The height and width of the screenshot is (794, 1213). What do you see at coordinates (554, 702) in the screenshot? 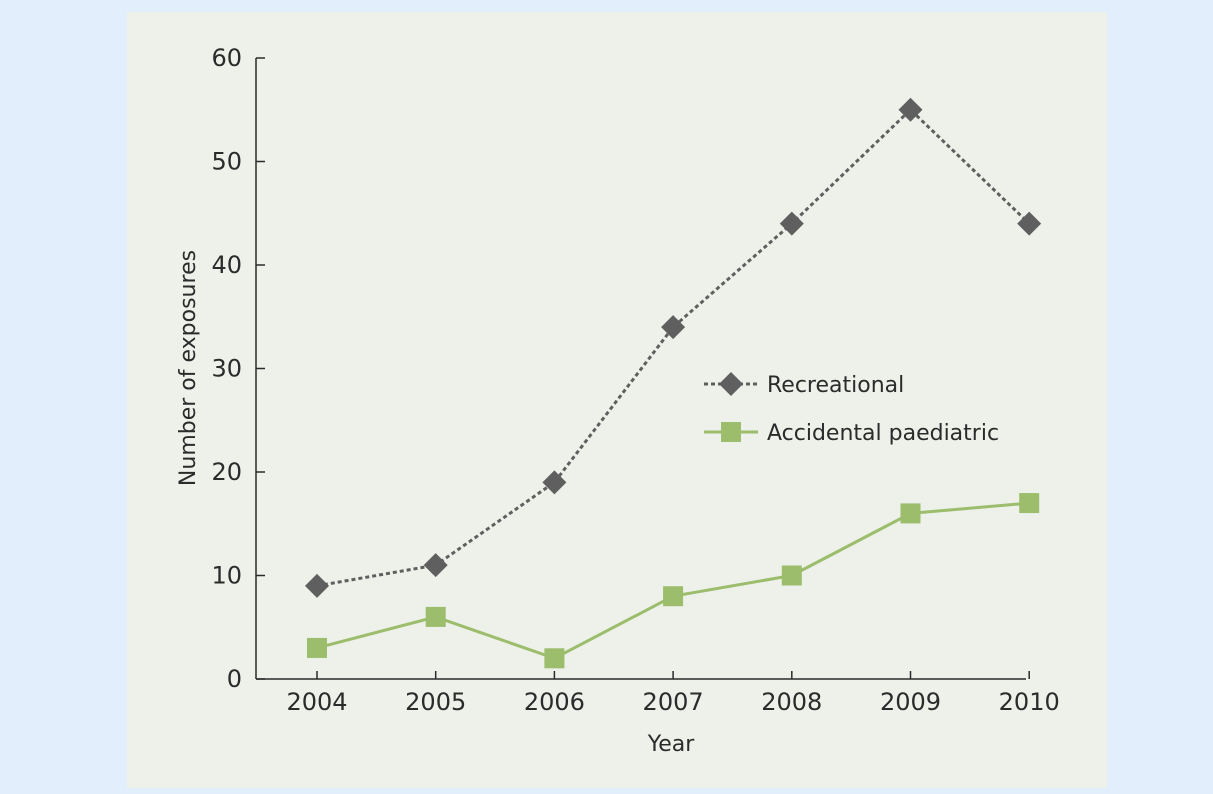
I see `x-tick-label: 2006` at bounding box center [554, 702].